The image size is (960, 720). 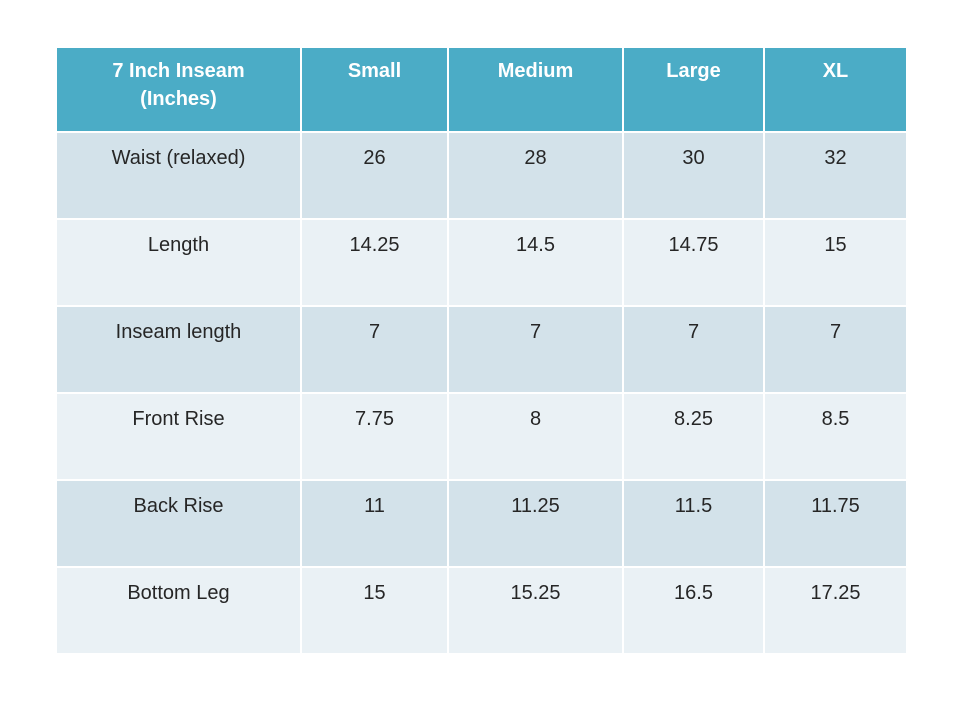 I want to click on value-cell: 28, so click(x=535, y=175).